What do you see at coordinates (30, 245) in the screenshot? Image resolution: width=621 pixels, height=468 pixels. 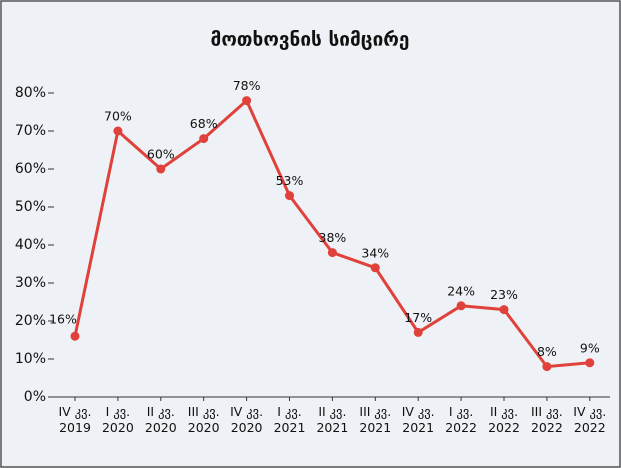 I see `y-tick-label: 40%` at bounding box center [30, 245].